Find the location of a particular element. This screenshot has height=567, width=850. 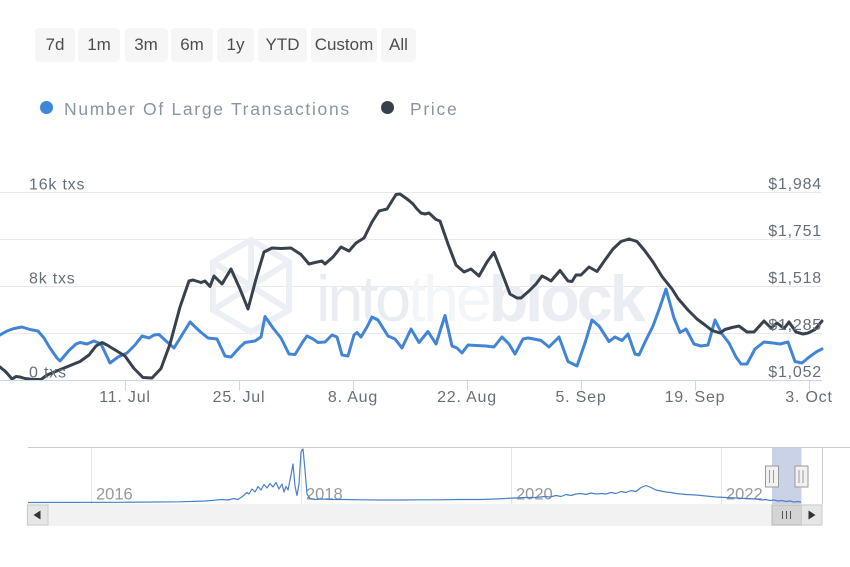

svg-text: 8. Aug is located at coordinates (353, 397).